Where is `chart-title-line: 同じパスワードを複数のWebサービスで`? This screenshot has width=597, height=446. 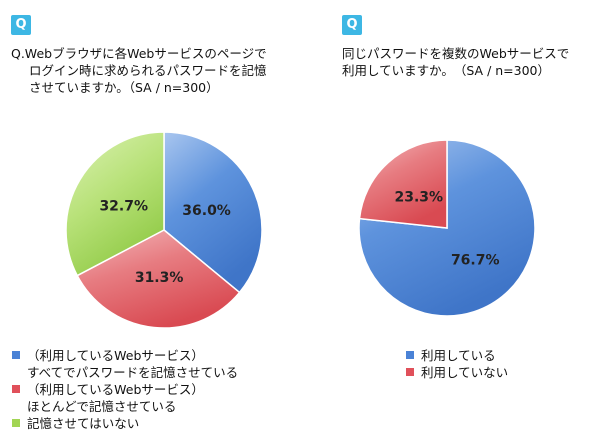 chart-title-line: 同じパスワードを複数のWebサービスで is located at coordinates (456, 53).